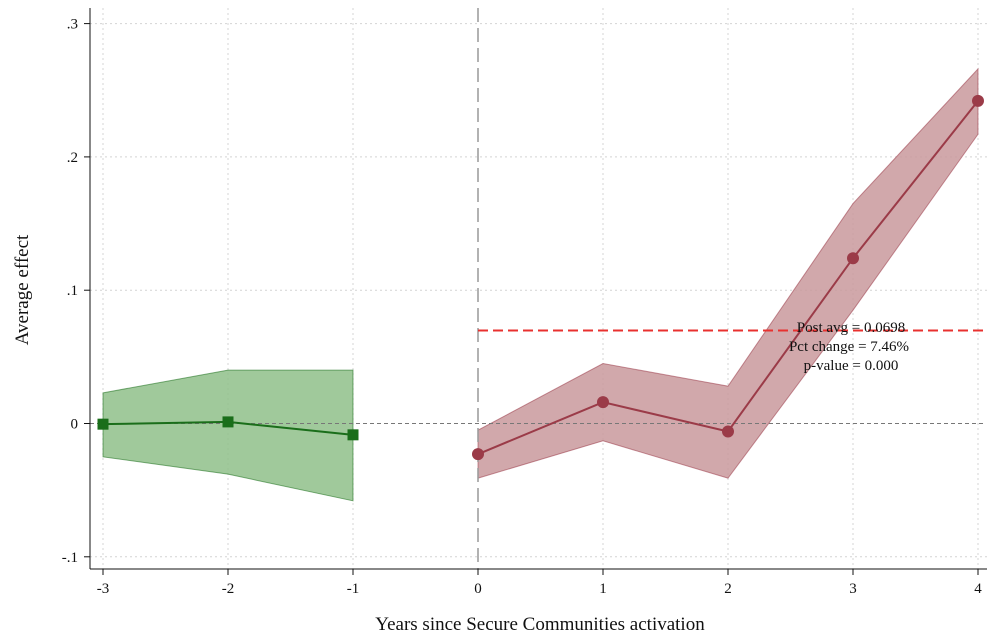 The width and height of the screenshot is (987, 640). Describe the element at coordinates (70, 558) in the screenshot. I see `y-tick-label-0: -.1` at that location.